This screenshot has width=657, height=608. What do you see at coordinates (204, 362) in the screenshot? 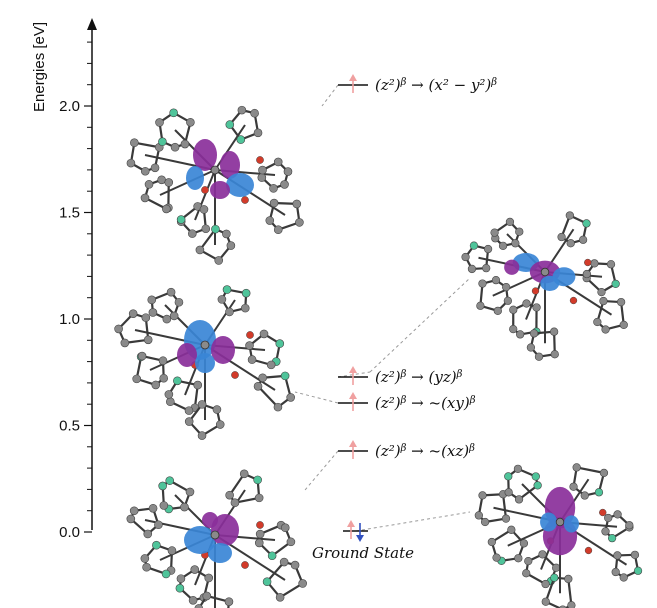
I see `molecule-xy` at bounding box center [204, 362].